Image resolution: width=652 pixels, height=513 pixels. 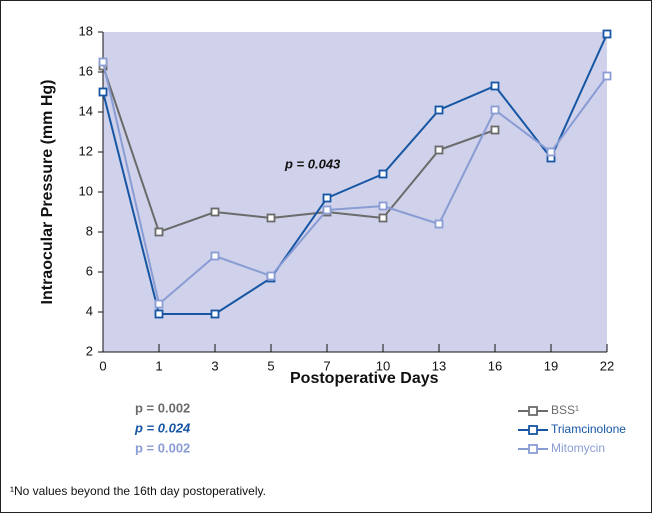 I want to click on y-tick-label: 2, so click(x=89, y=350).